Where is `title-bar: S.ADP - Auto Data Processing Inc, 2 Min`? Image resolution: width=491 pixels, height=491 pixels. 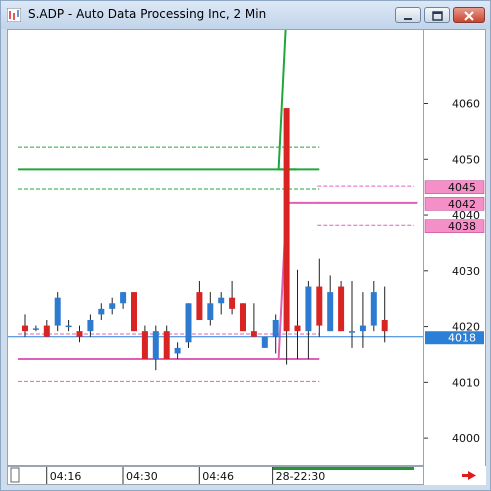 title-bar: S.ADP - Auto Data Processing Inc, 2 Min is located at coordinates (245, 15).